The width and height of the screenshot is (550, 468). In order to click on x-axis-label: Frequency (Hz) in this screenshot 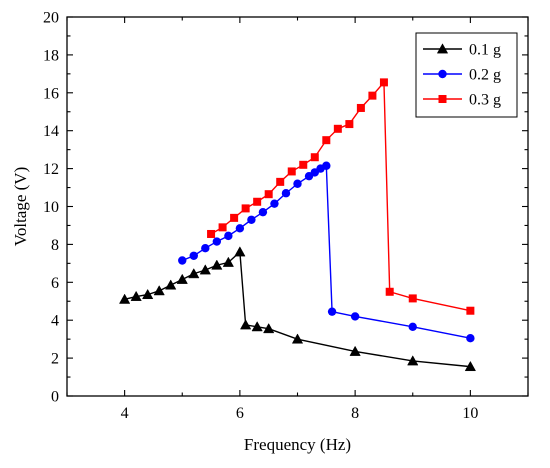, I will do `click(297, 444)`.